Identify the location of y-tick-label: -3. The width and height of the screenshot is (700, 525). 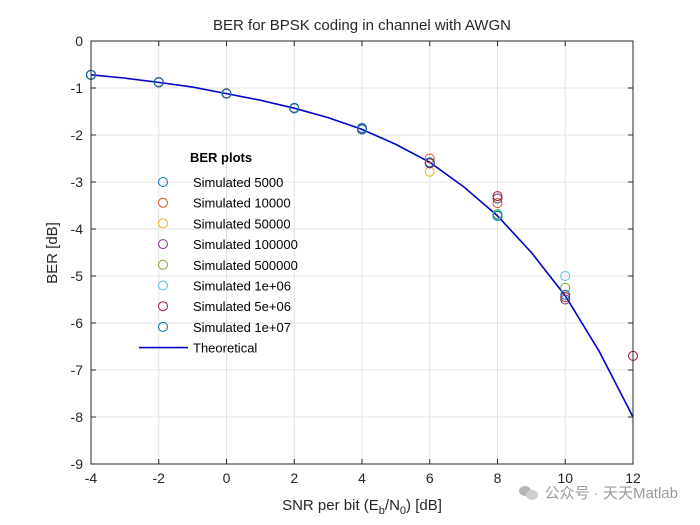
(77, 182).